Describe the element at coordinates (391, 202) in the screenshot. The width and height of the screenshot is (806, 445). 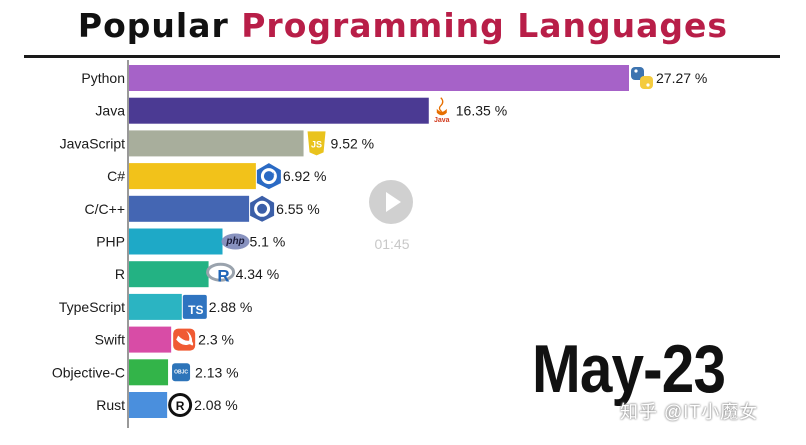
I see `video-play-button` at that location.